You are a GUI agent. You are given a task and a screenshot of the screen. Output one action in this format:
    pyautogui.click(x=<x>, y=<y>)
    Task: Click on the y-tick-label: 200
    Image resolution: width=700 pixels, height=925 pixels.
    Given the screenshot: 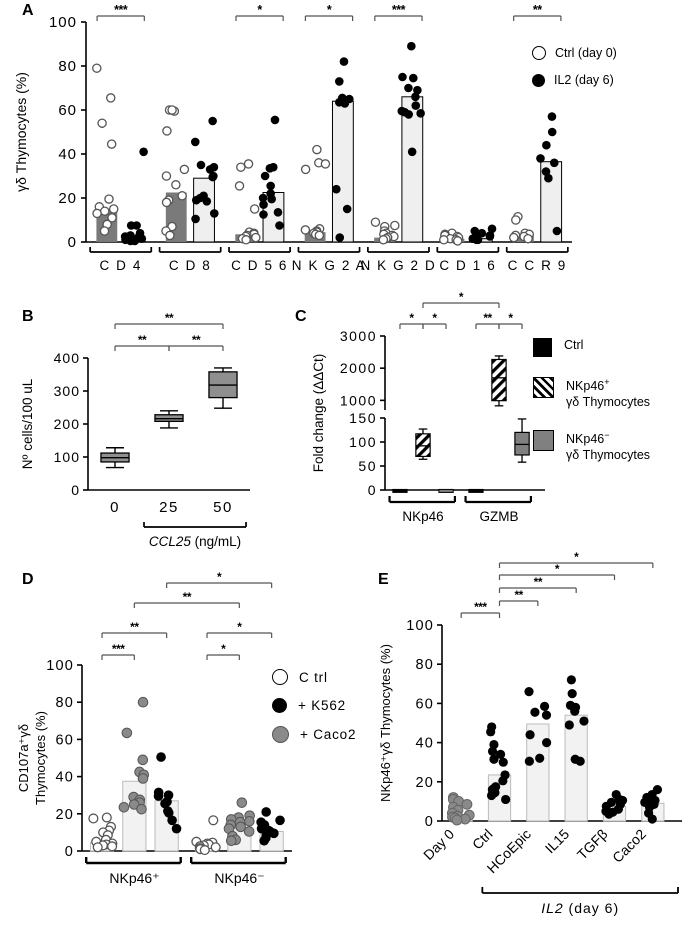 What is the action you would take?
    pyautogui.click(x=67, y=424)
    